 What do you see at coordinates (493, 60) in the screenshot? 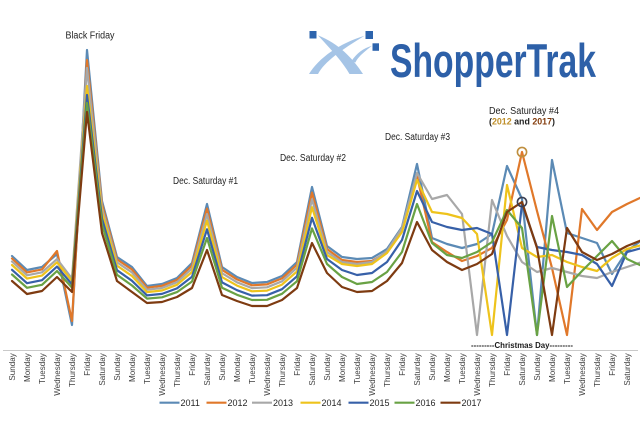
I see `svg-text: ShopperTrak` at bounding box center [493, 60].